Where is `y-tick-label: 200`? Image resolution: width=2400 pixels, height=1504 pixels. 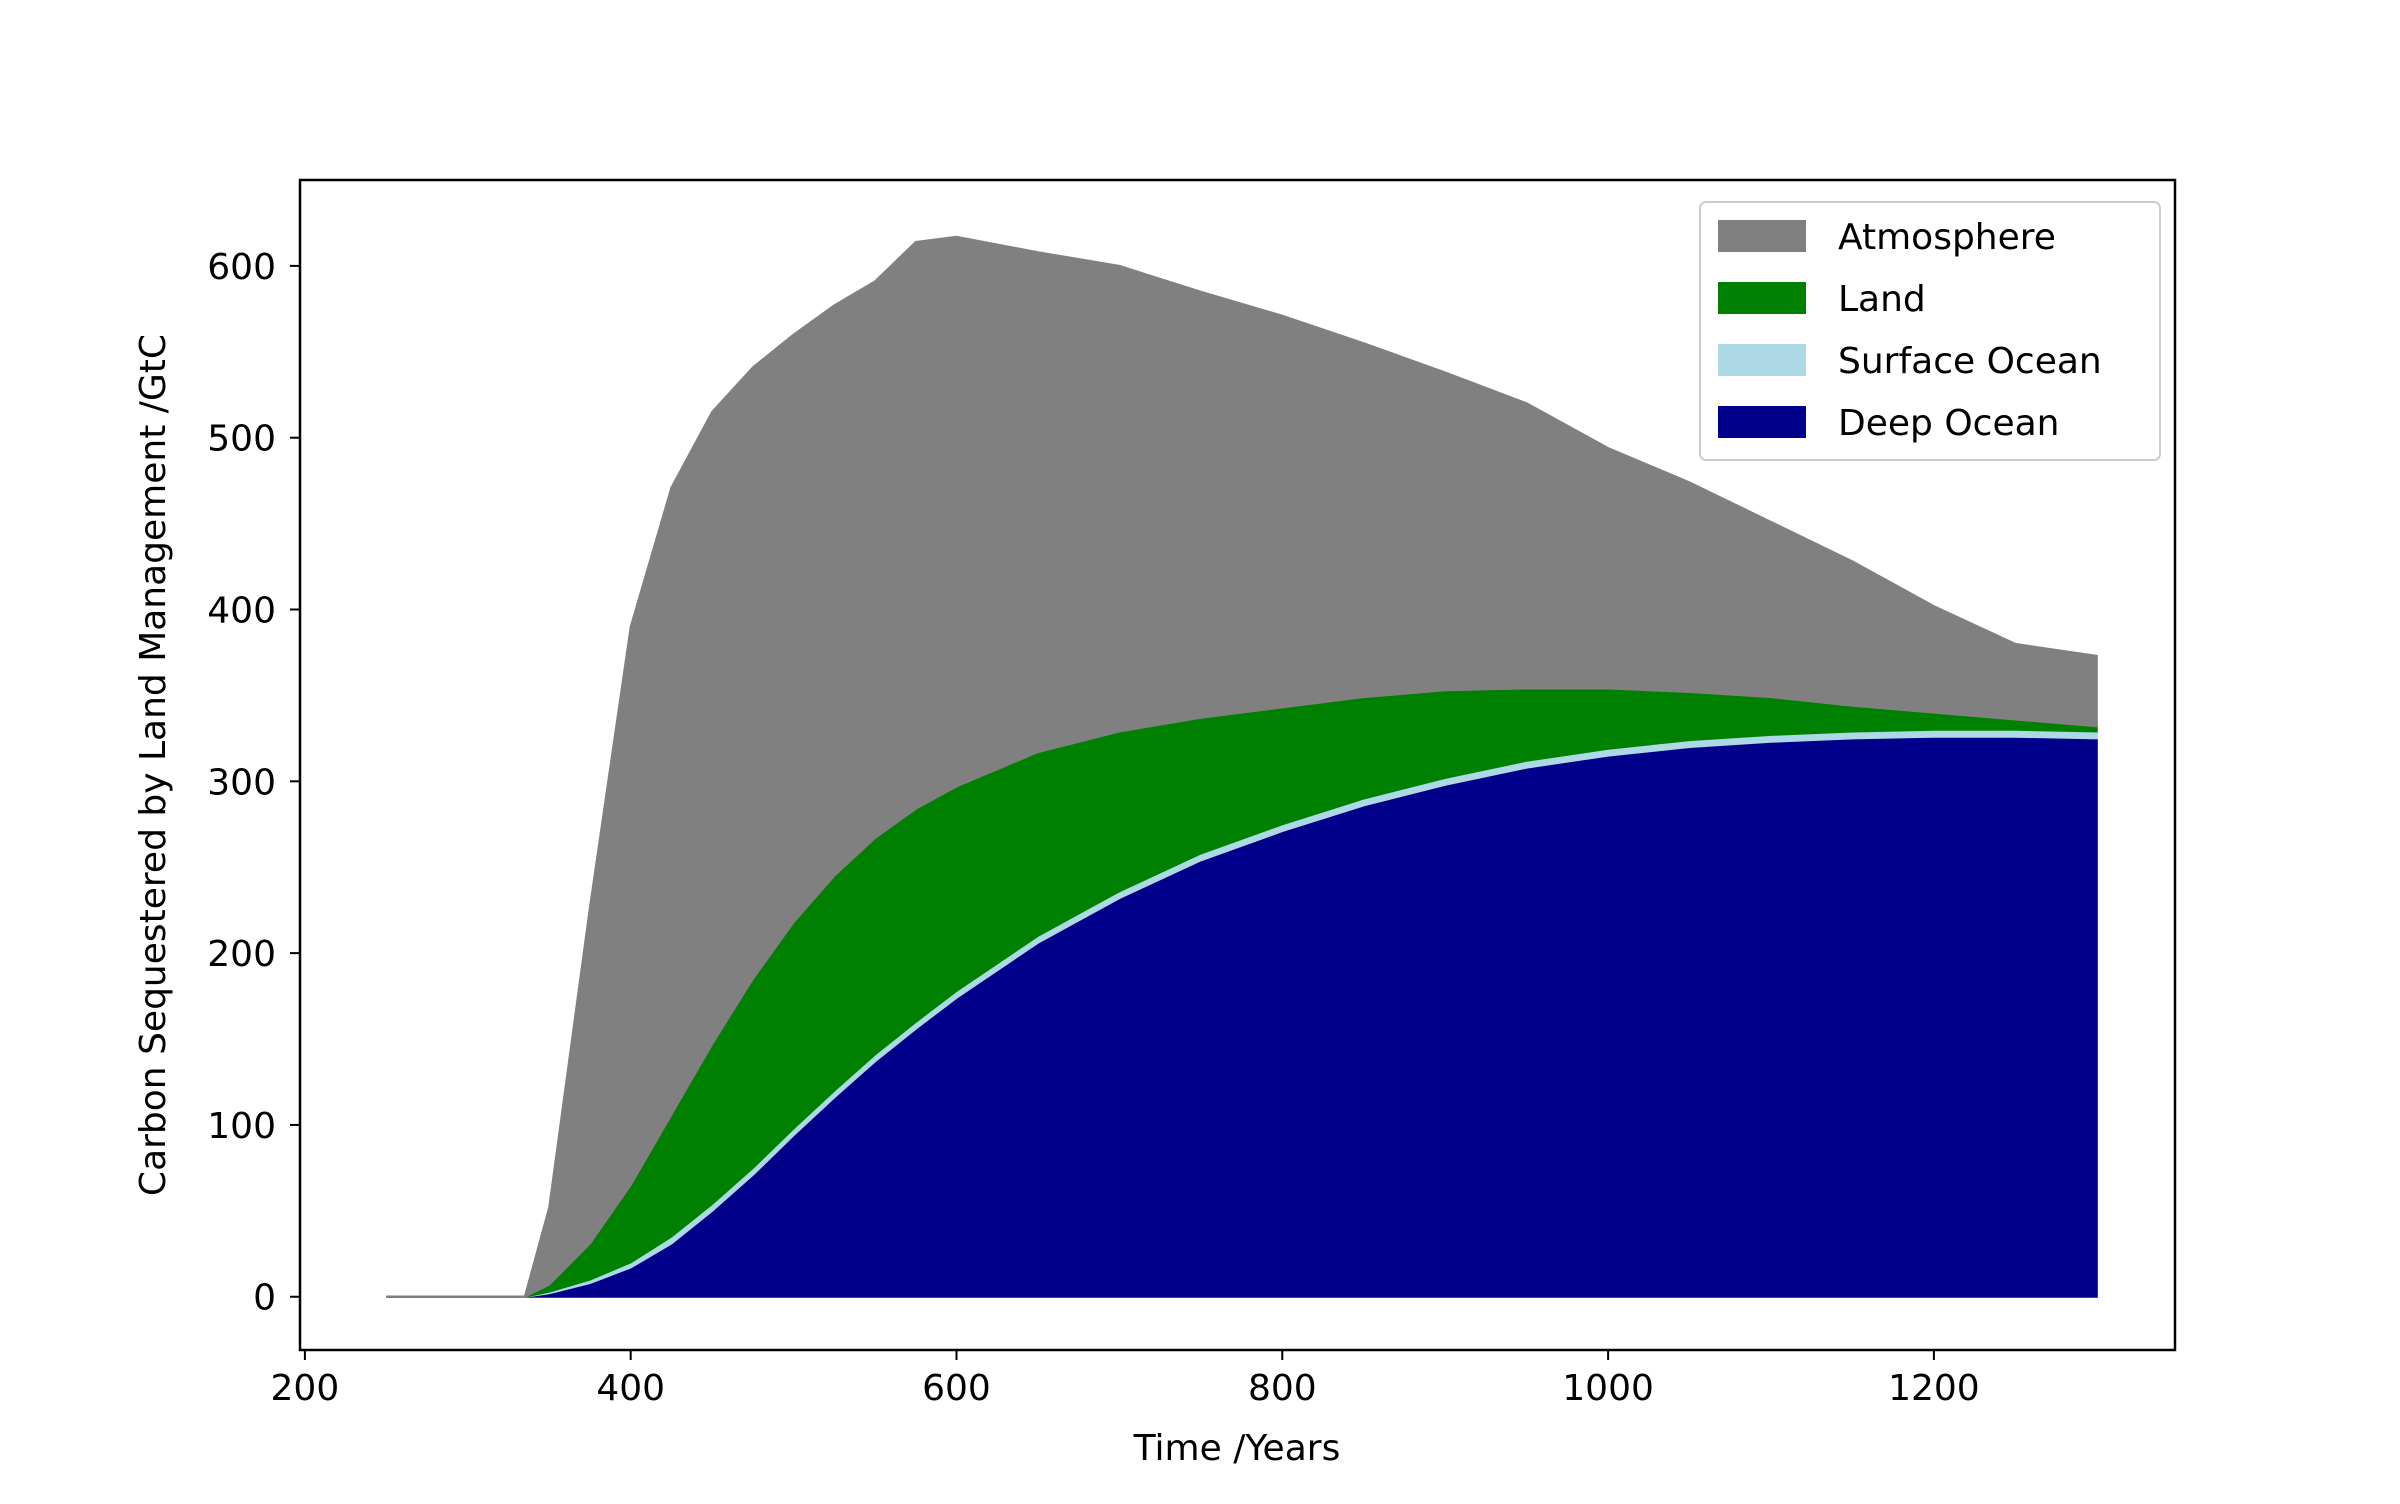
y-tick-label: 200 is located at coordinates (241, 954).